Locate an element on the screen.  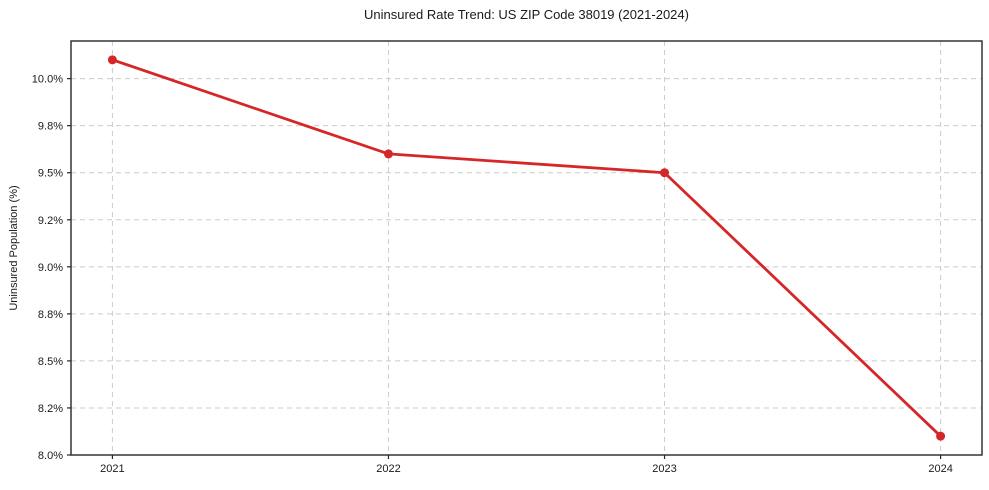
data-point-2024 is located at coordinates (941, 436).